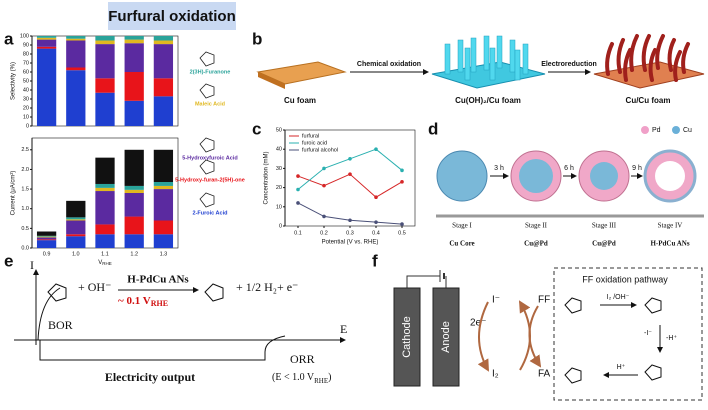 The image size is (708, 410). What do you see at coordinates (544, 300) in the screenshot?
I see `ff-label: FF` at bounding box center [544, 300].